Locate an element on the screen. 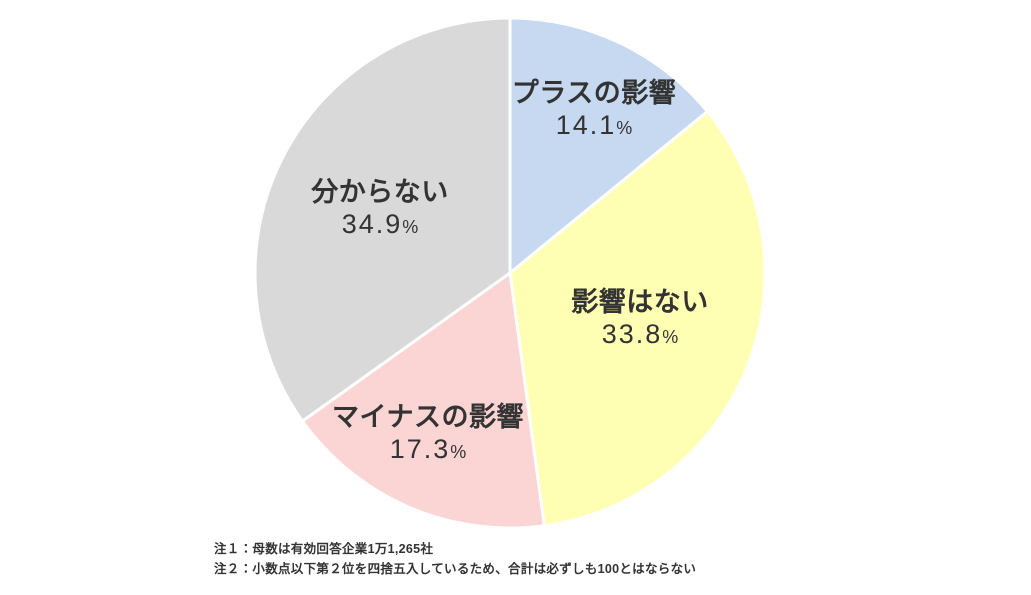 The width and height of the screenshot is (1031, 595). note-line-2: 注２：小数点以下第２位を四捨五入しているため、合計は必ずしも100とはならない is located at coordinates (455, 569).